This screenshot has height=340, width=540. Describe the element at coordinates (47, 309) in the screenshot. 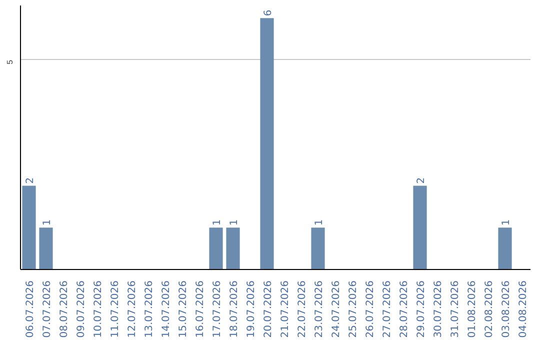

I see `x-tick-label: 07.07.2026` at that location.